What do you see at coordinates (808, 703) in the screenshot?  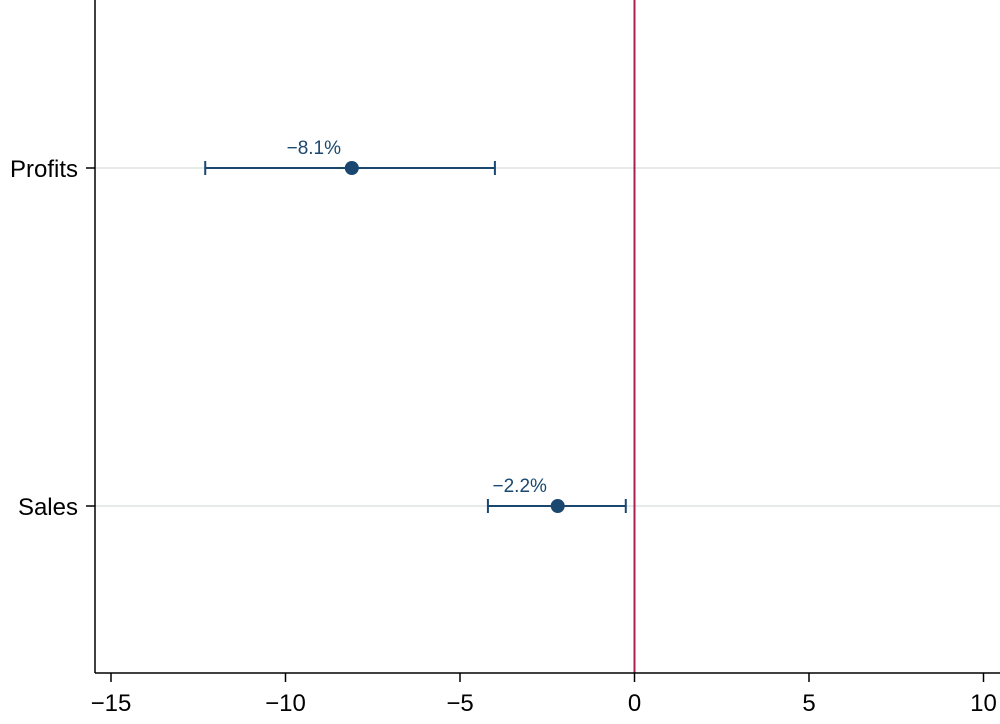 I see `x-tick-label: 5` at bounding box center [808, 703].